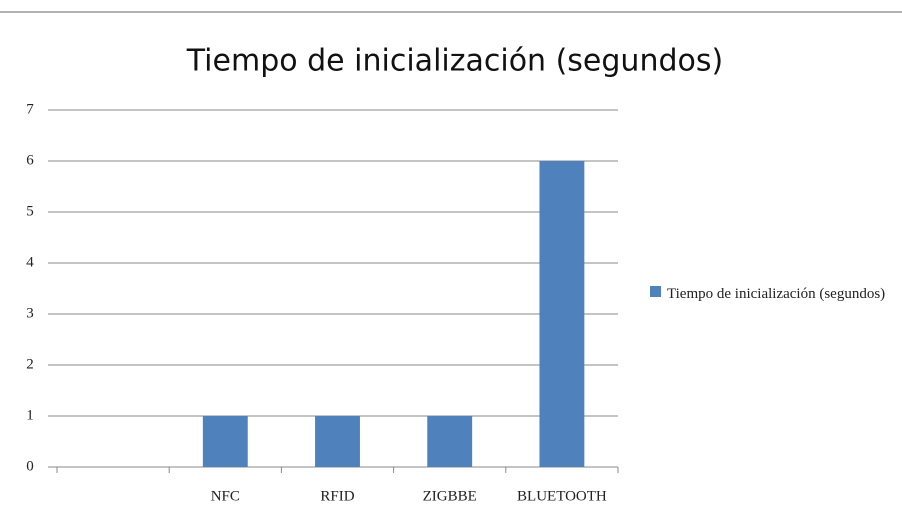  I want to click on y-tick-label: 7, so click(30, 109).